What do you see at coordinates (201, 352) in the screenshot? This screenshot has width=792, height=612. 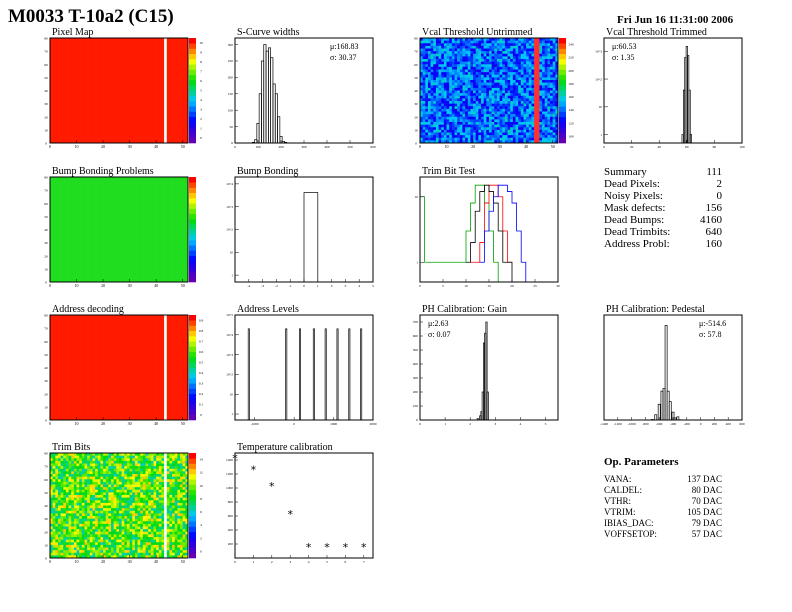 I see `z-tick-label: 0.6` at bounding box center [201, 352].